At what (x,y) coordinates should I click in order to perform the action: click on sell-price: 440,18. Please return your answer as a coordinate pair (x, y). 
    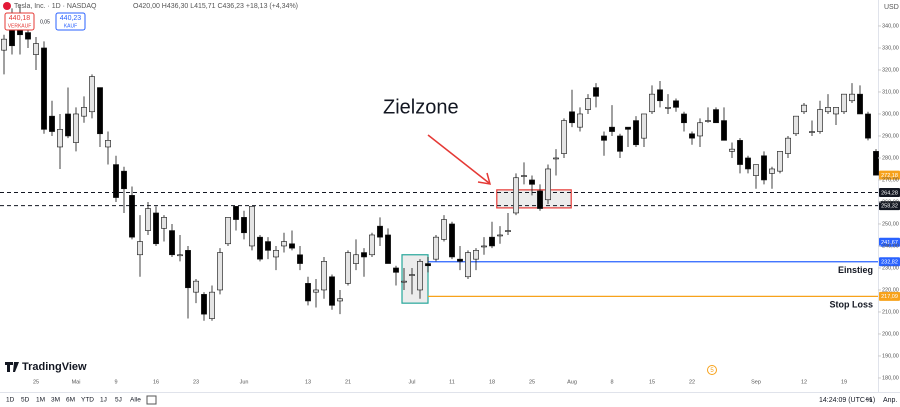
    Looking at the image, I should click on (20, 18).